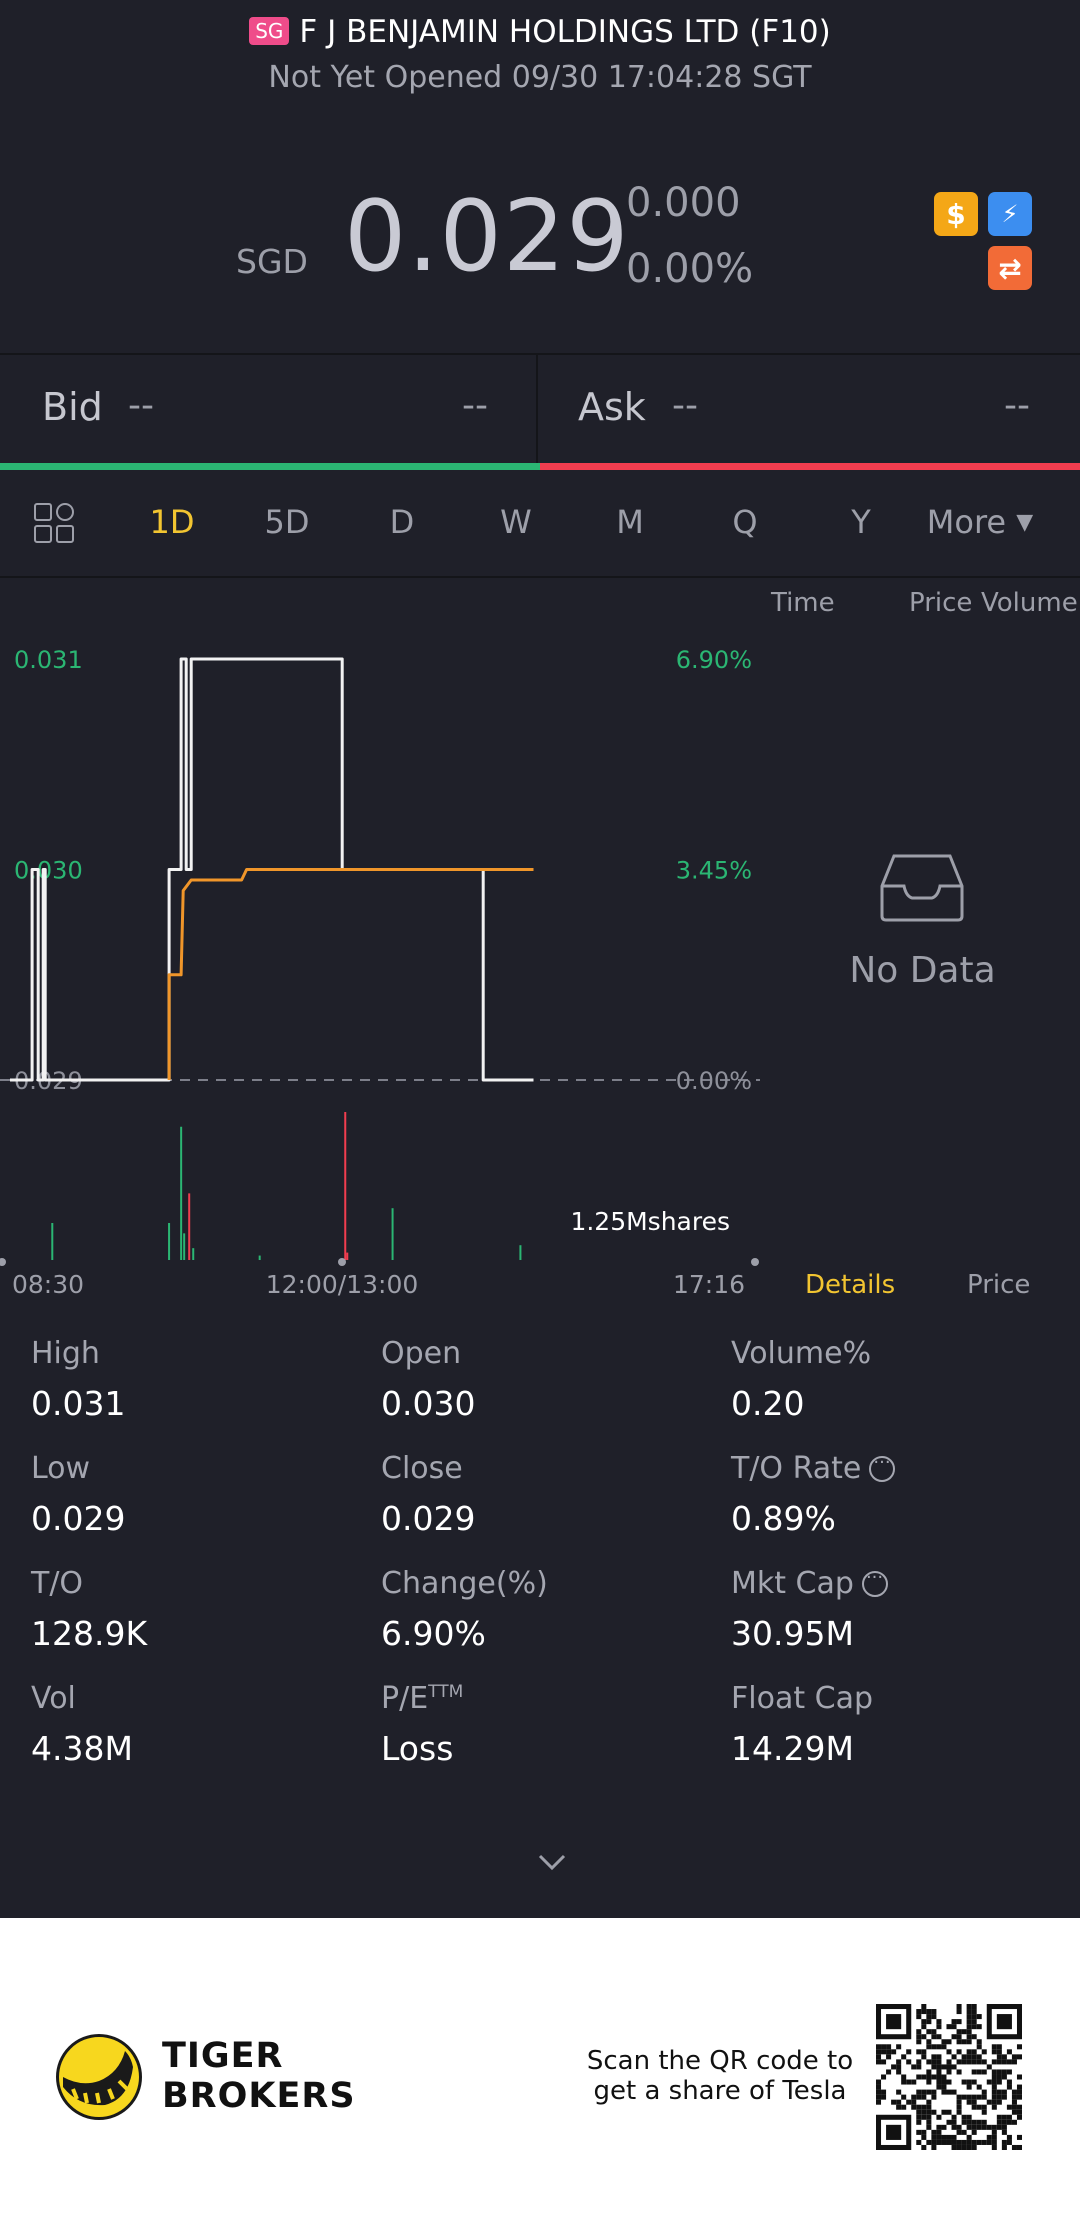 This screenshot has height=2234, width=1080. What do you see at coordinates (99, 2077) in the screenshot?
I see `tiger-logo-icon` at bounding box center [99, 2077].